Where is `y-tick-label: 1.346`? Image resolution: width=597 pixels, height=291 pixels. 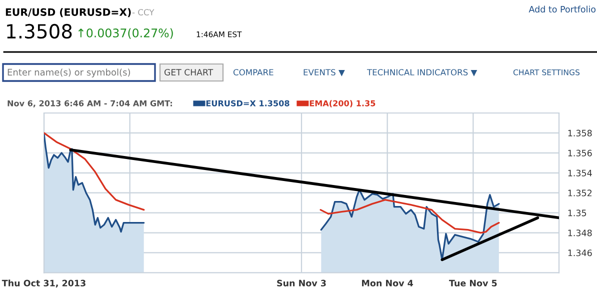 y-tick-label: 1.346 is located at coordinates (580, 253).